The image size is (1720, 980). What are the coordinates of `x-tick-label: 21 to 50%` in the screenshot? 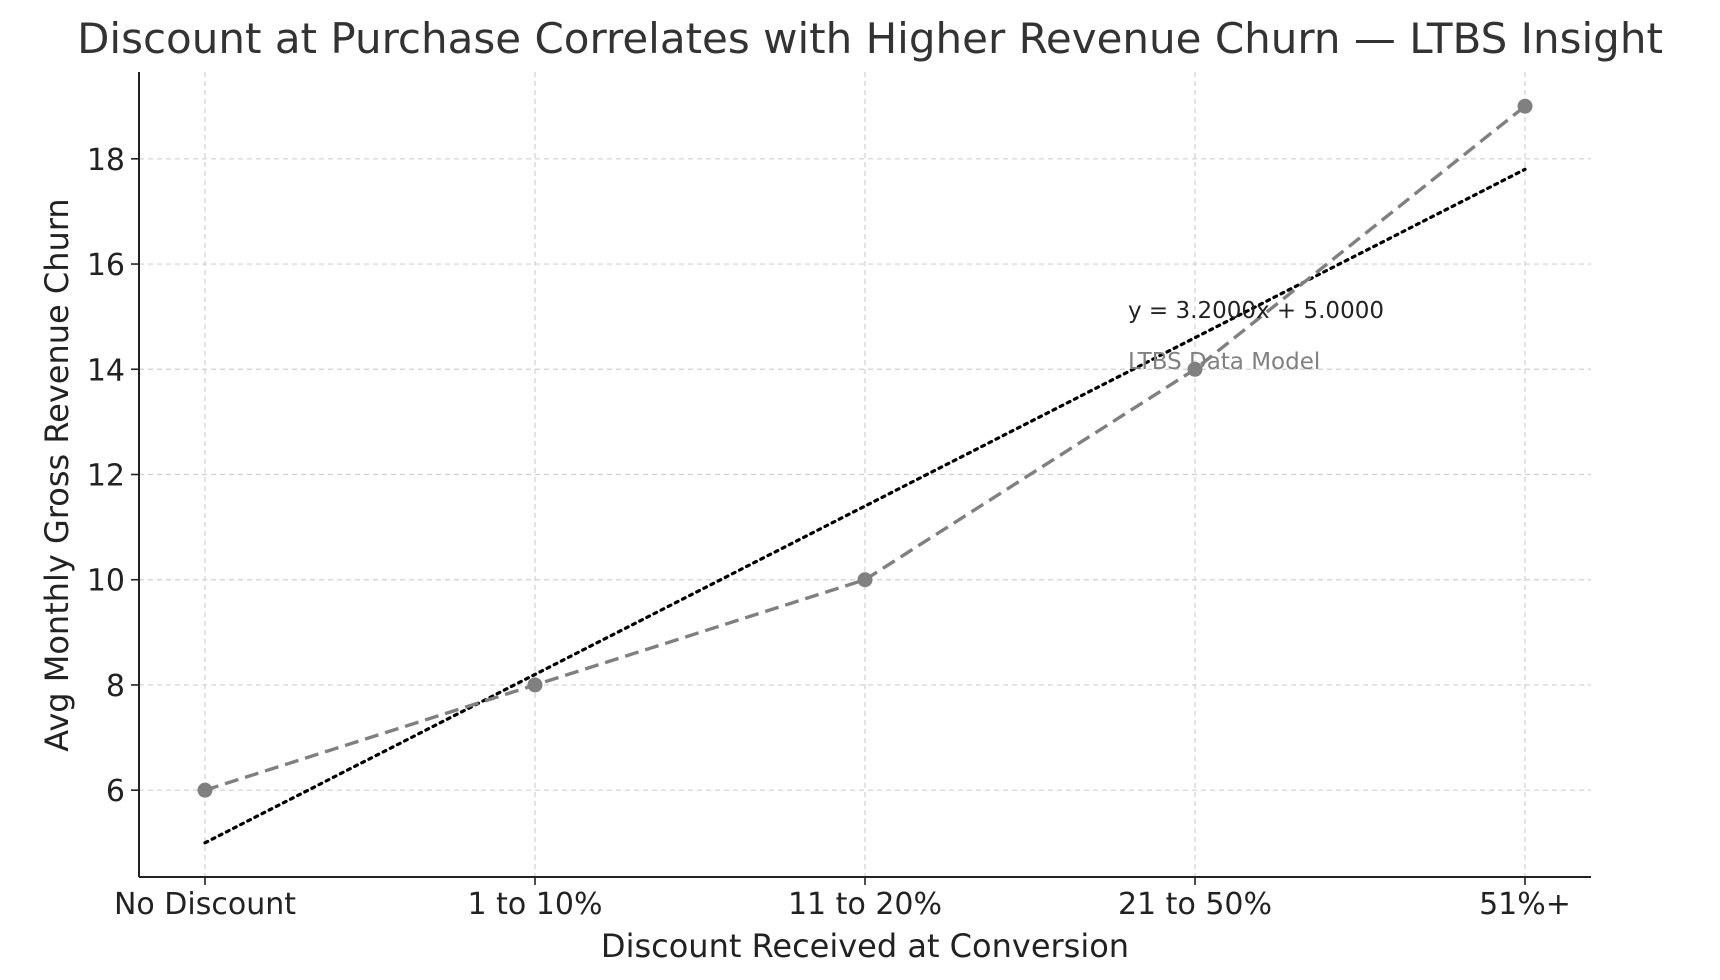 It's located at (1195, 904).